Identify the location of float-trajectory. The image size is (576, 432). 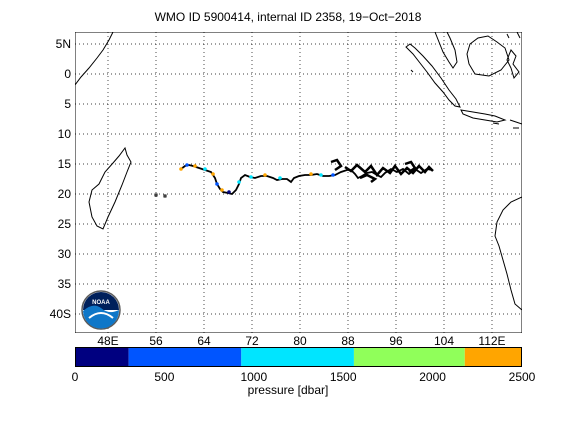
(306, 176).